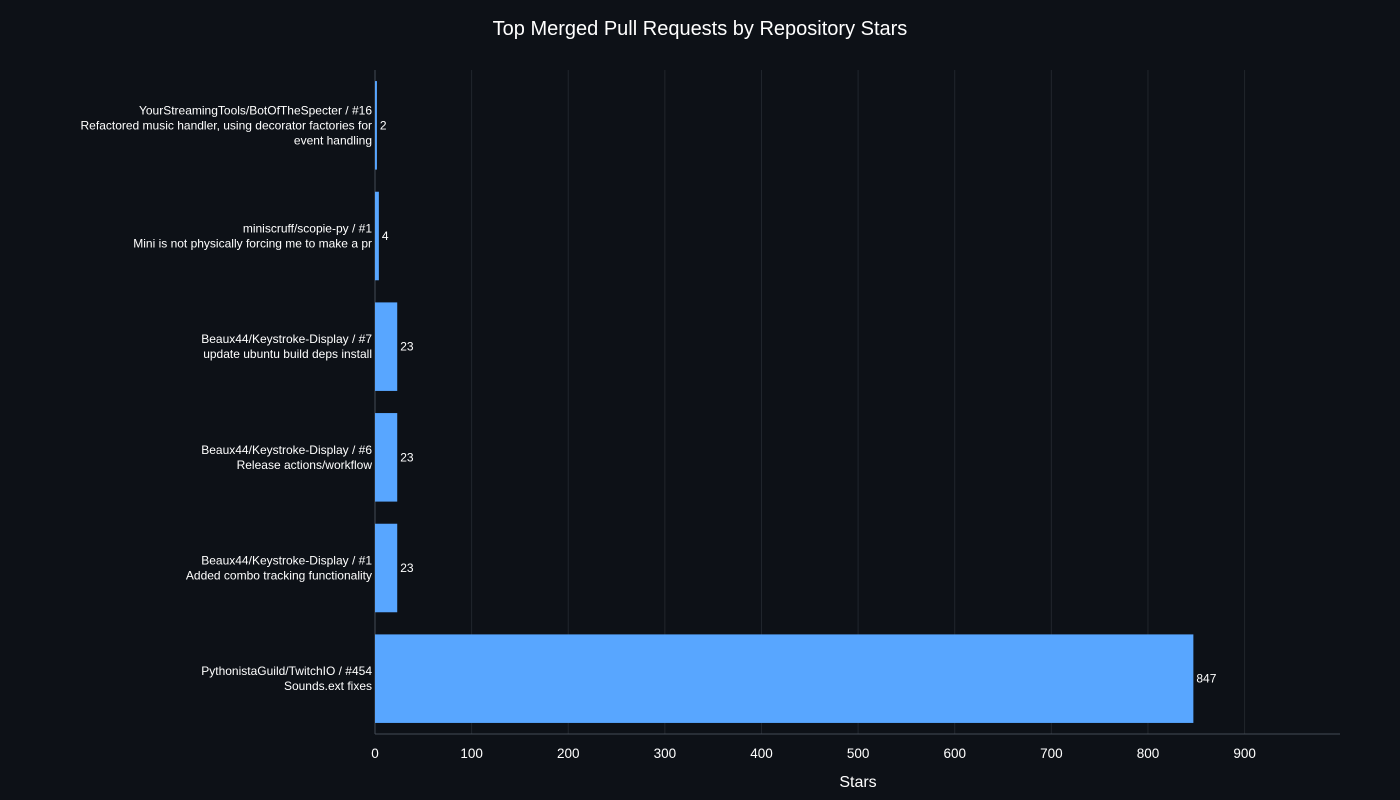  What do you see at coordinates (375, 753) in the screenshot?
I see `x-tick-label: 0` at bounding box center [375, 753].